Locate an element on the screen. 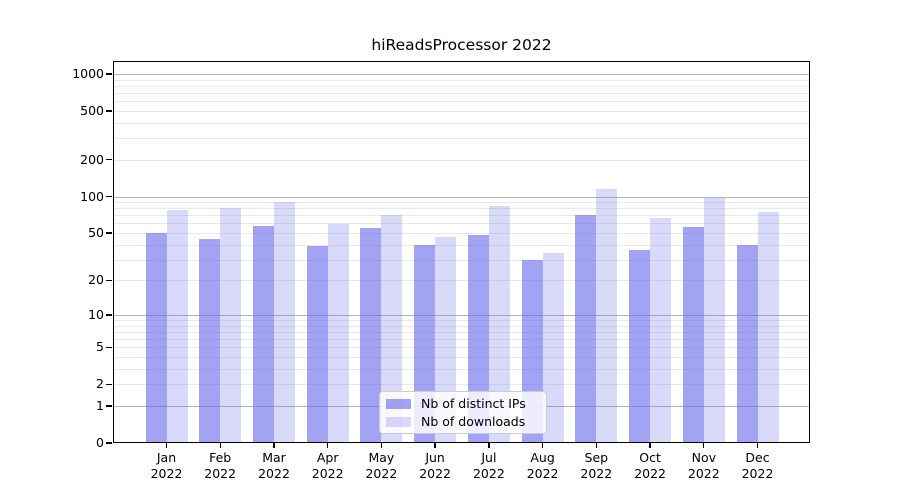  x-tick-label: Apr 2022 is located at coordinates (327, 465).